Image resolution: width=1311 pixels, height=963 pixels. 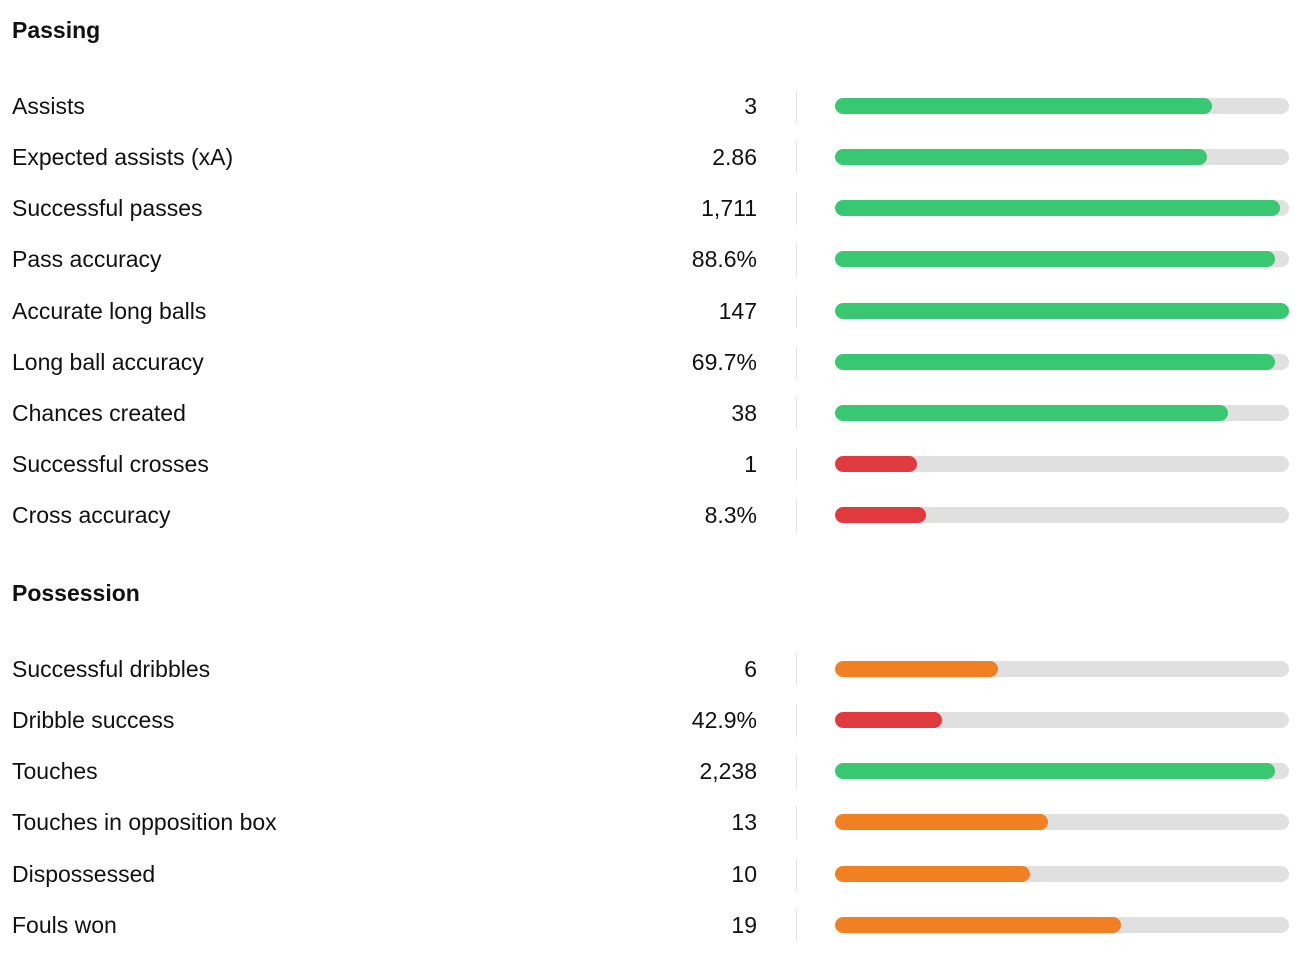 What do you see at coordinates (123, 157) in the screenshot?
I see `stat-label: Expected assists (xA)` at bounding box center [123, 157].